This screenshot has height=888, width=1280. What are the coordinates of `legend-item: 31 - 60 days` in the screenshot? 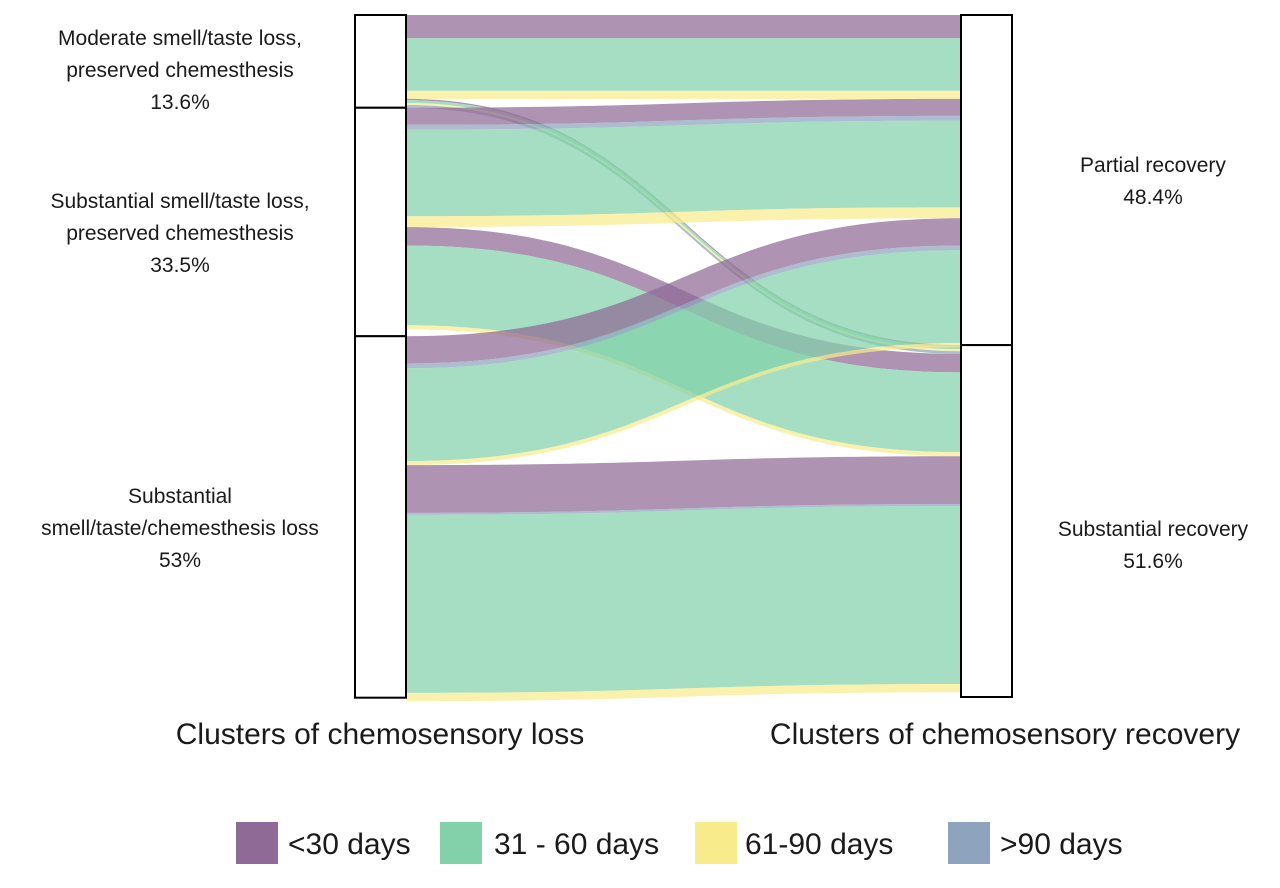 It's located at (549, 843).